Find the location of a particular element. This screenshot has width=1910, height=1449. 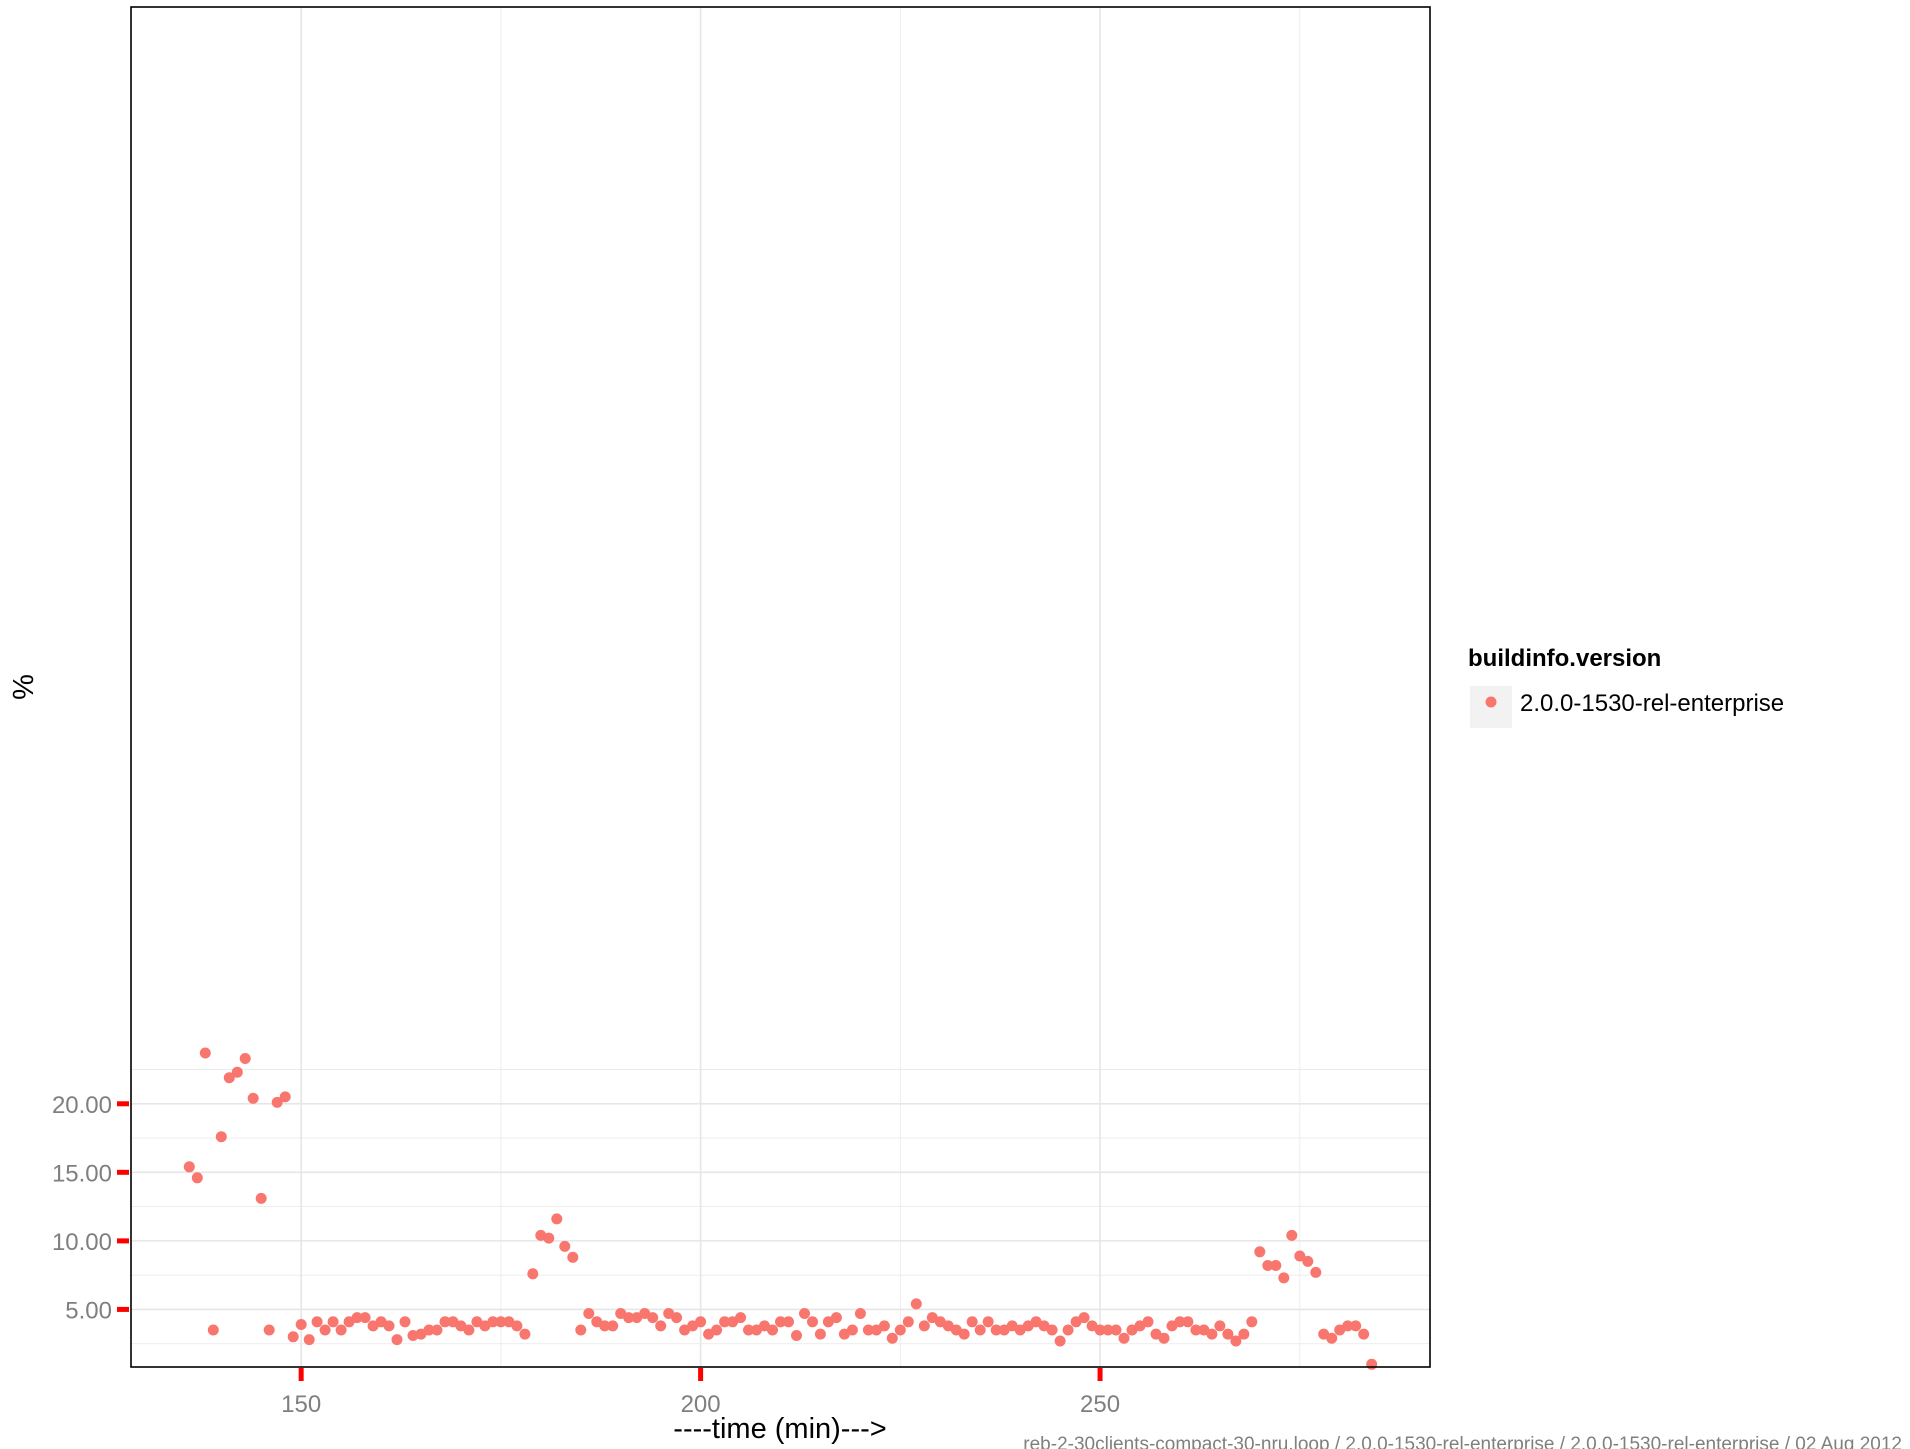

data-points is located at coordinates (780, 1208).